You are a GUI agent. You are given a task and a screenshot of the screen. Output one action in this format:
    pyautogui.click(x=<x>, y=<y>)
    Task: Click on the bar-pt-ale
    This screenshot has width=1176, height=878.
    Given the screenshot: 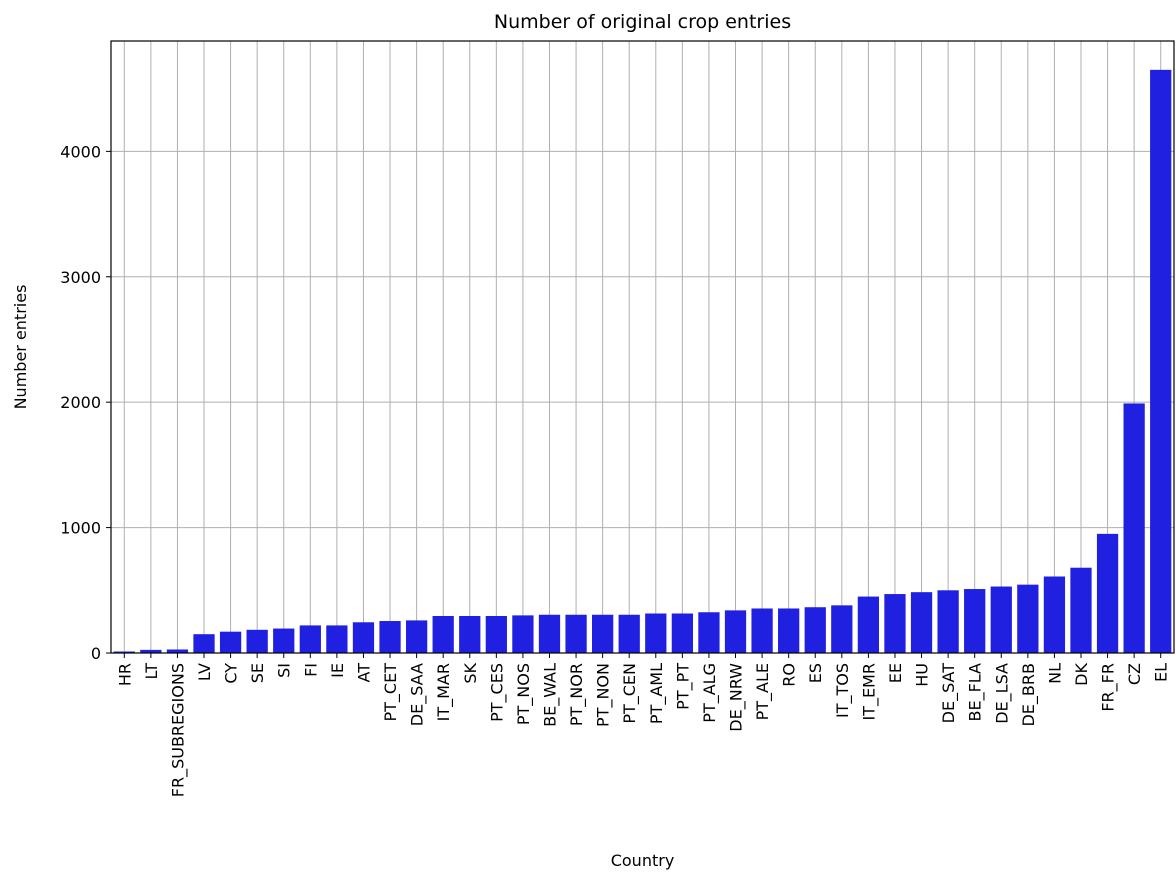 What is the action you would take?
    pyautogui.click(x=762, y=630)
    